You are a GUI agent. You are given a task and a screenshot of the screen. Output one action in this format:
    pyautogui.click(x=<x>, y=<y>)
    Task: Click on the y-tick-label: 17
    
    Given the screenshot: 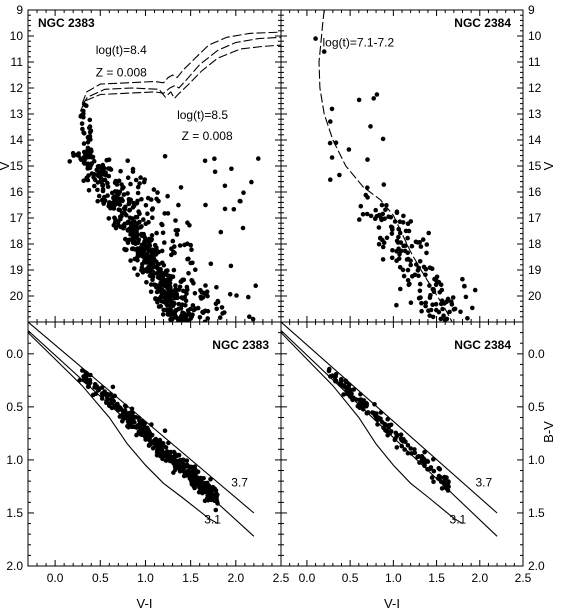 What is the action you would take?
    pyautogui.click(x=535, y=218)
    